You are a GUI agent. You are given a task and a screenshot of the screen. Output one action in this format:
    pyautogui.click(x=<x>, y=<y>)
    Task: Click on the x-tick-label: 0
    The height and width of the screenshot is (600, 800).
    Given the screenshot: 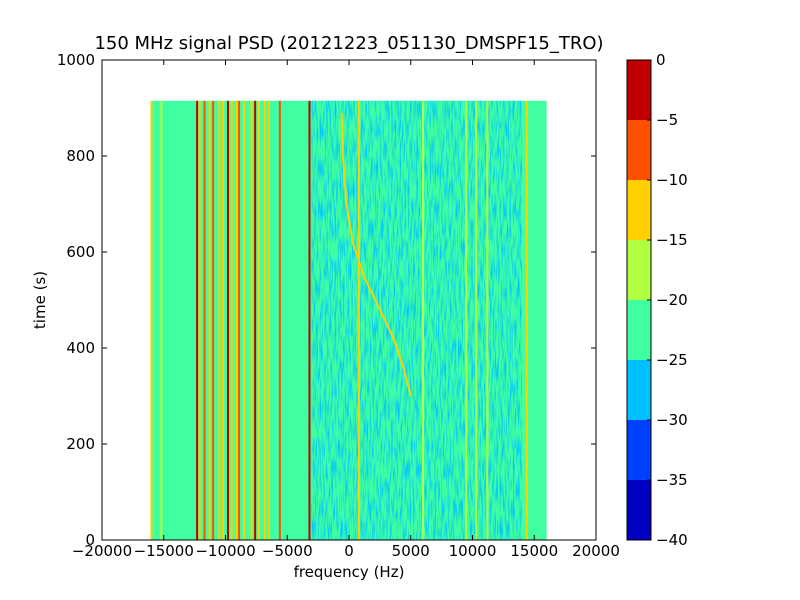 What is the action you would take?
    pyautogui.click(x=349, y=551)
    